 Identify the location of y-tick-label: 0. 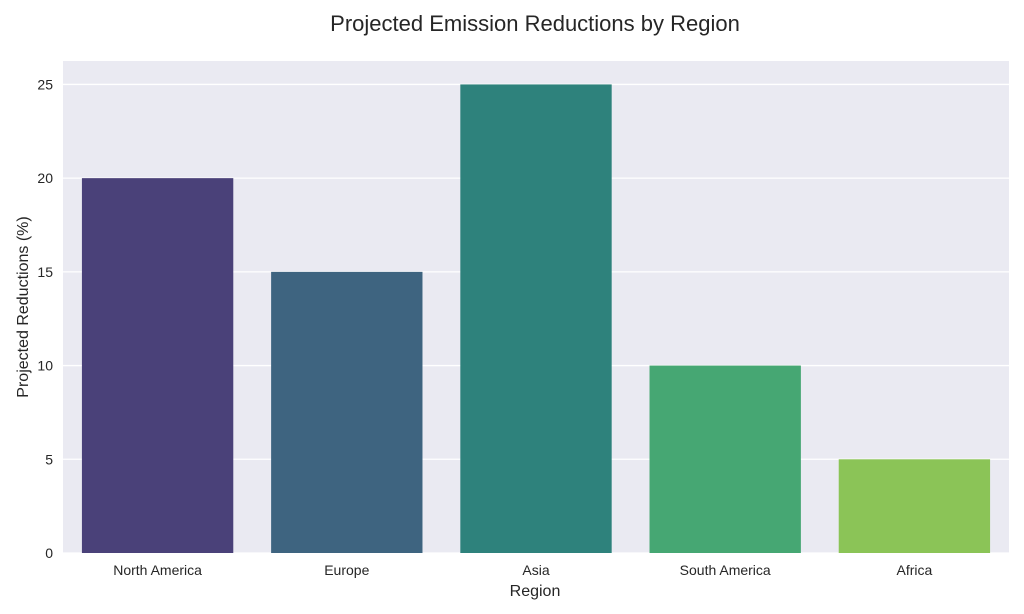
(49, 553).